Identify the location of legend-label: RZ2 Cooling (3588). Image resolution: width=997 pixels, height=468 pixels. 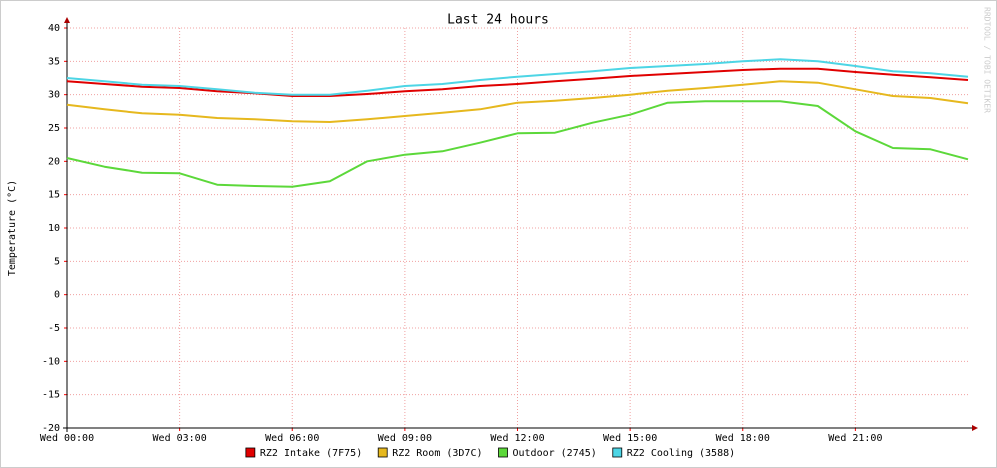
(681, 453).